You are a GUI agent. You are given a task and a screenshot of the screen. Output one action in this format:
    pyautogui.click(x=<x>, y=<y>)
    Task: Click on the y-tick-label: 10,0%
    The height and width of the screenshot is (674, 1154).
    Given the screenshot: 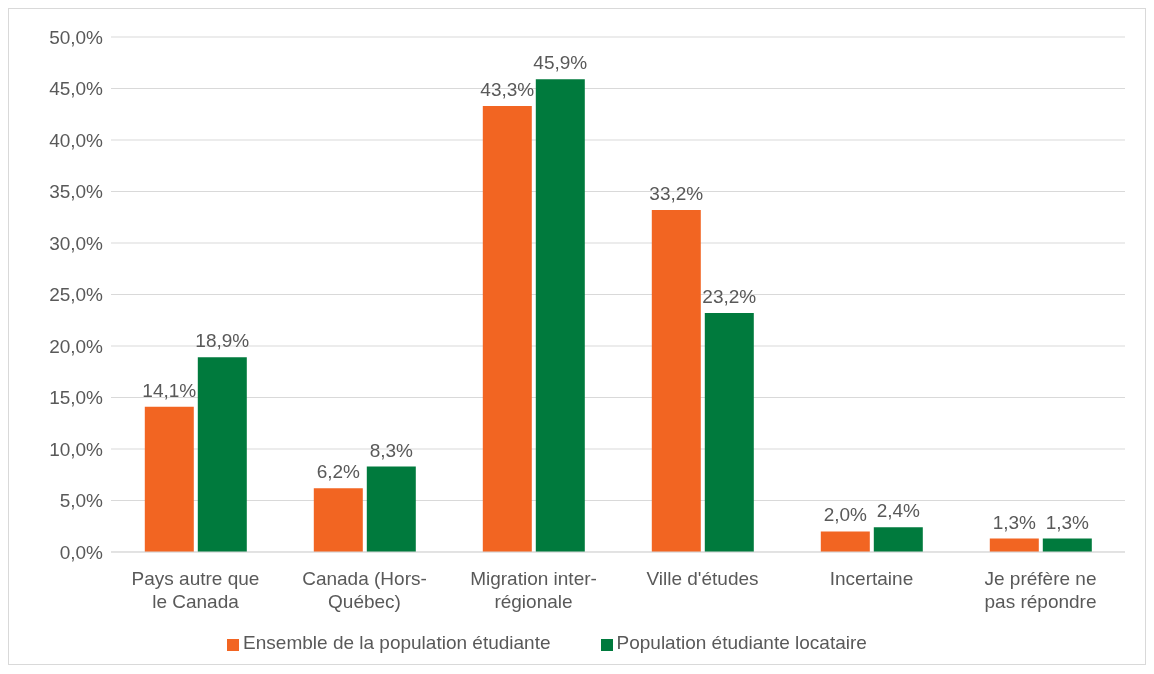 What is the action you would take?
    pyautogui.click(x=76, y=449)
    